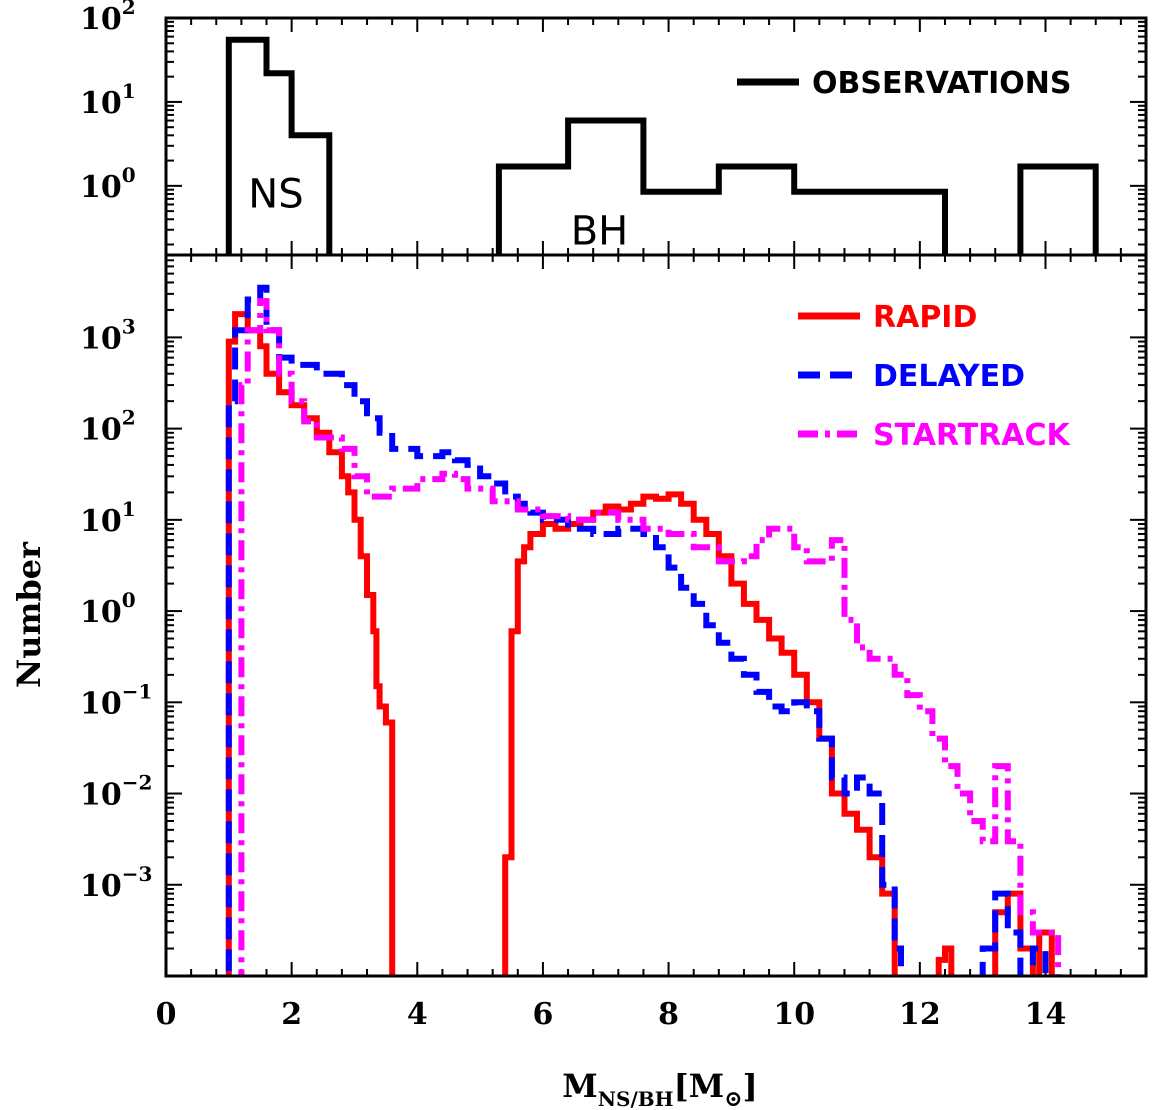 The height and width of the screenshot is (1110, 1158). I want to click on legend-label-observations: OBSERVATIONS, so click(941, 83).